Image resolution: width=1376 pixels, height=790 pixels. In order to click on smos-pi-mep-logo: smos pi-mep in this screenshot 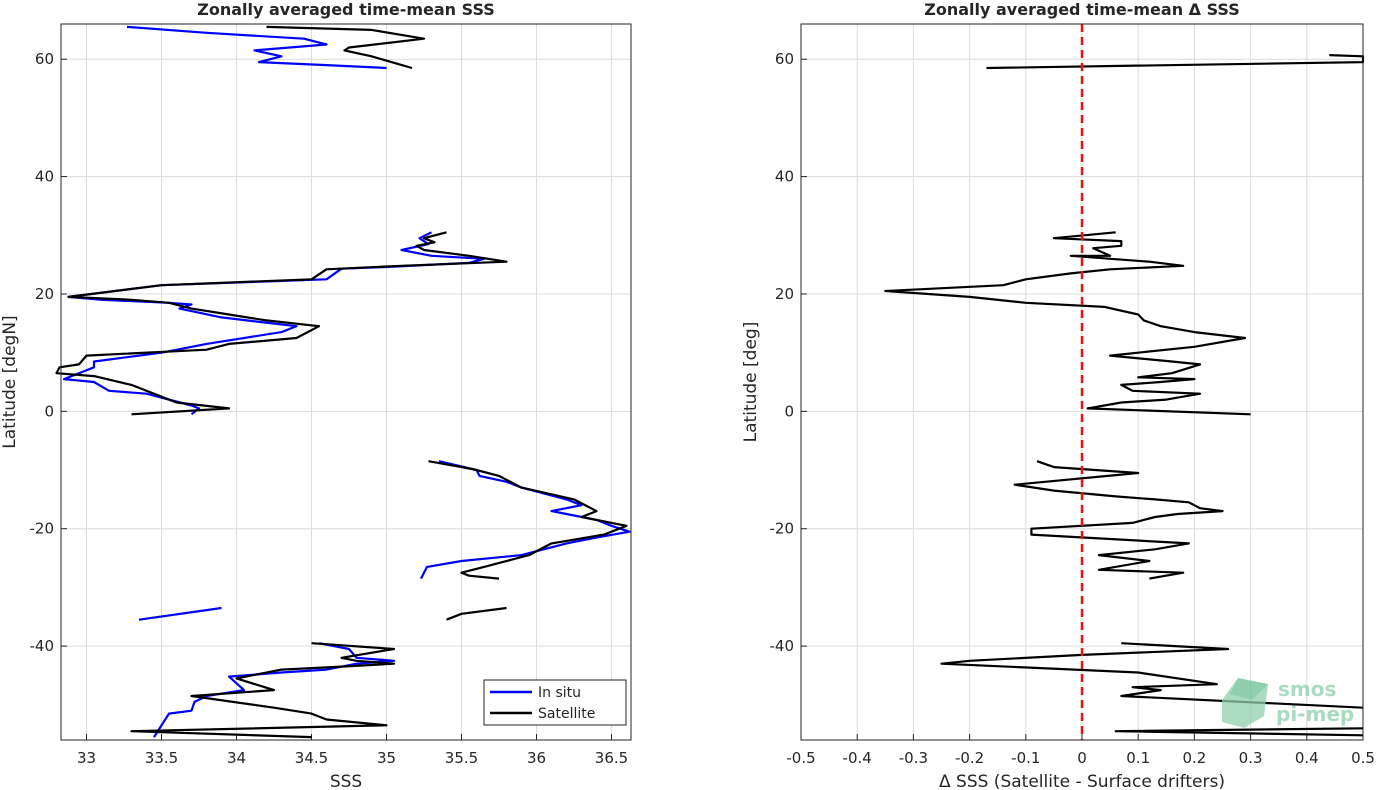, I will do `click(1288, 702)`.